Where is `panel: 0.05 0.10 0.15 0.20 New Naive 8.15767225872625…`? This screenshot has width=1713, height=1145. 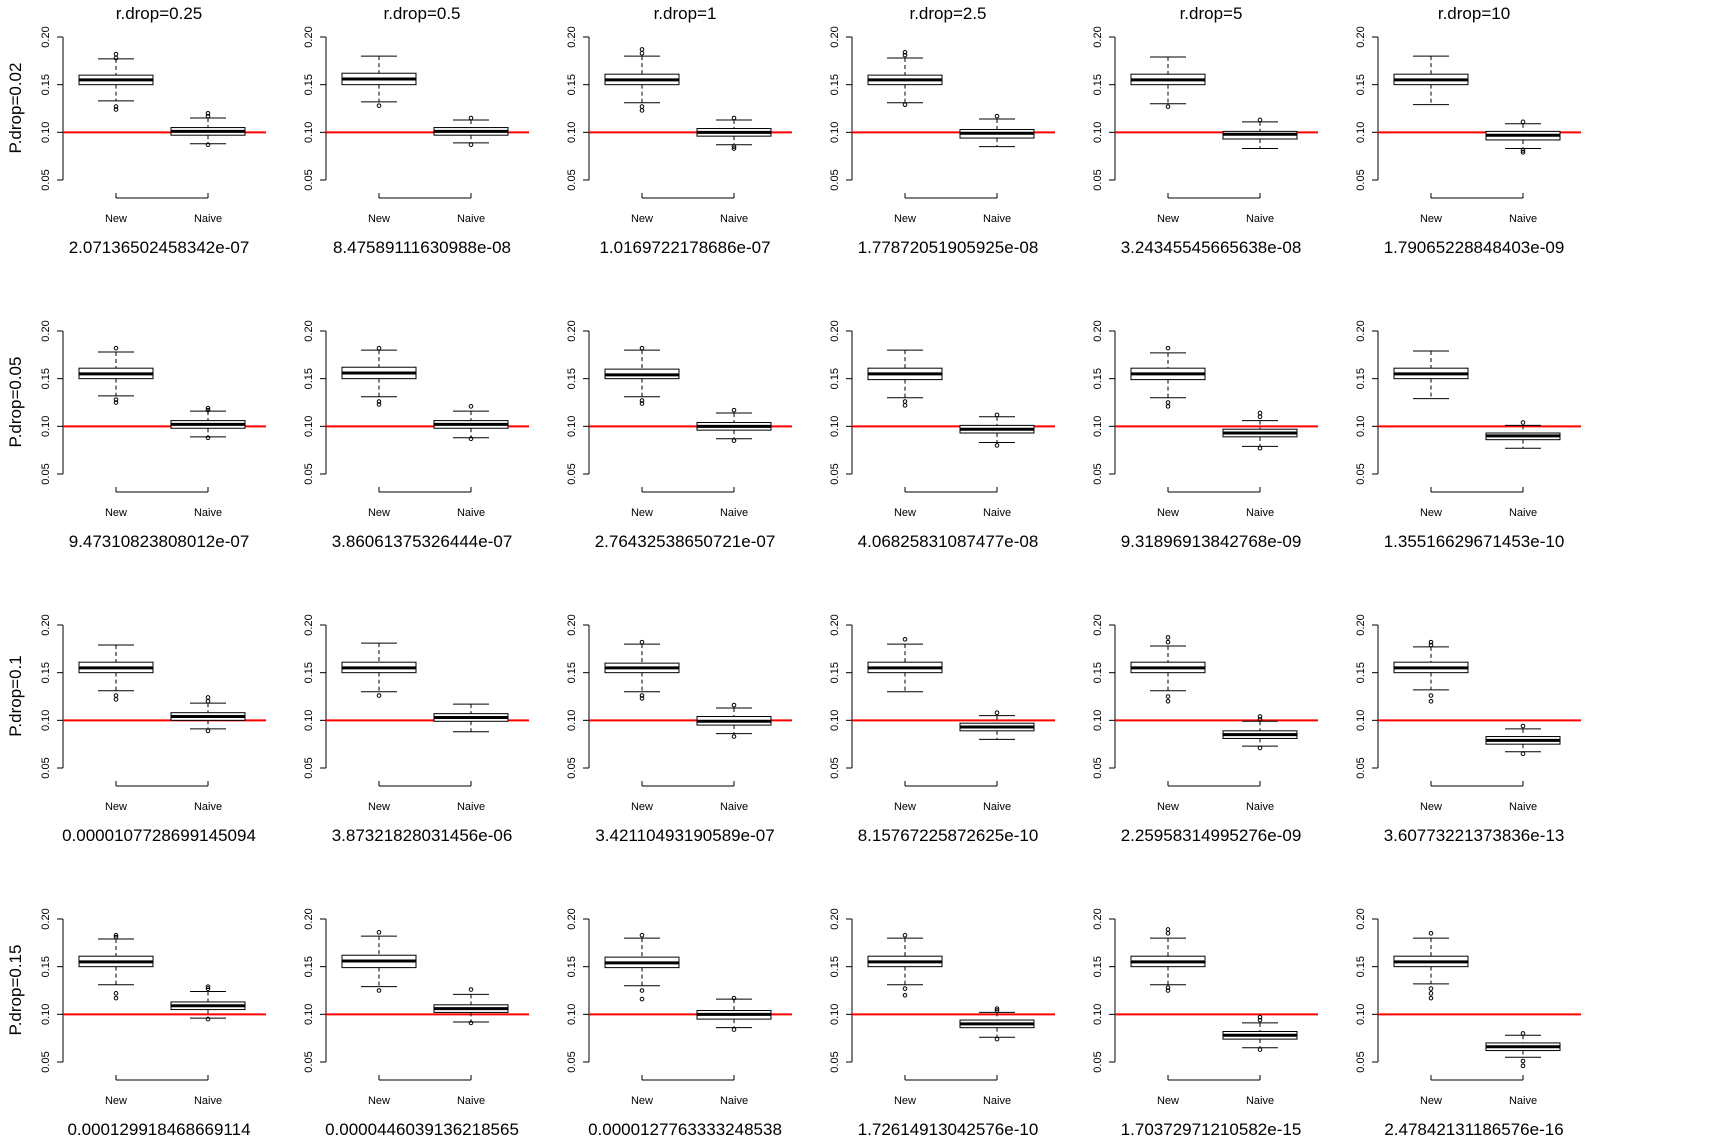
panel: 0.05 0.10 0.15 0.20 New Naive 8.15767225872625… is located at coordinates (942, 729).